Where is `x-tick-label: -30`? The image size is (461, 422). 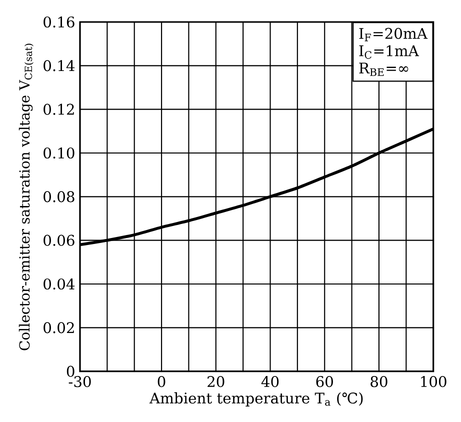 x-tick-label: -30 is located at coordinates (79, 382).